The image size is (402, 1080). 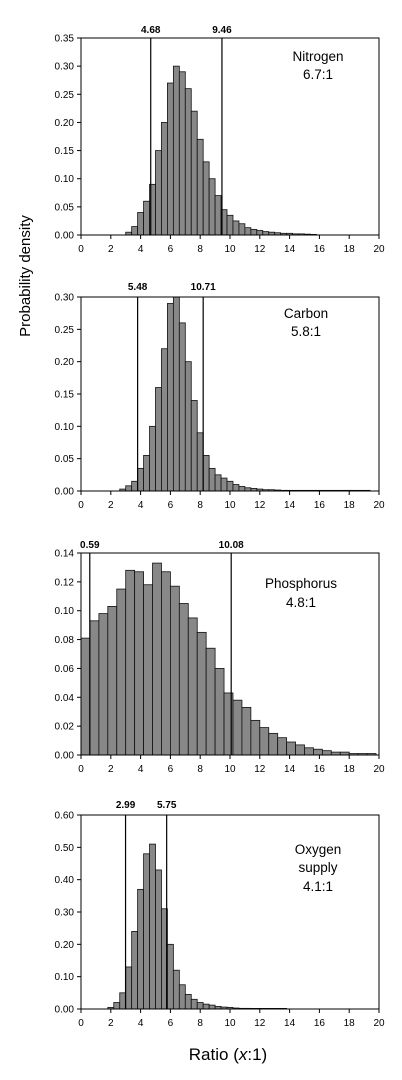 What do you see at coordinates (65, 848) in the screenshot?
I see `y-tick-label: 0.50` at bounding box center [65, 848].